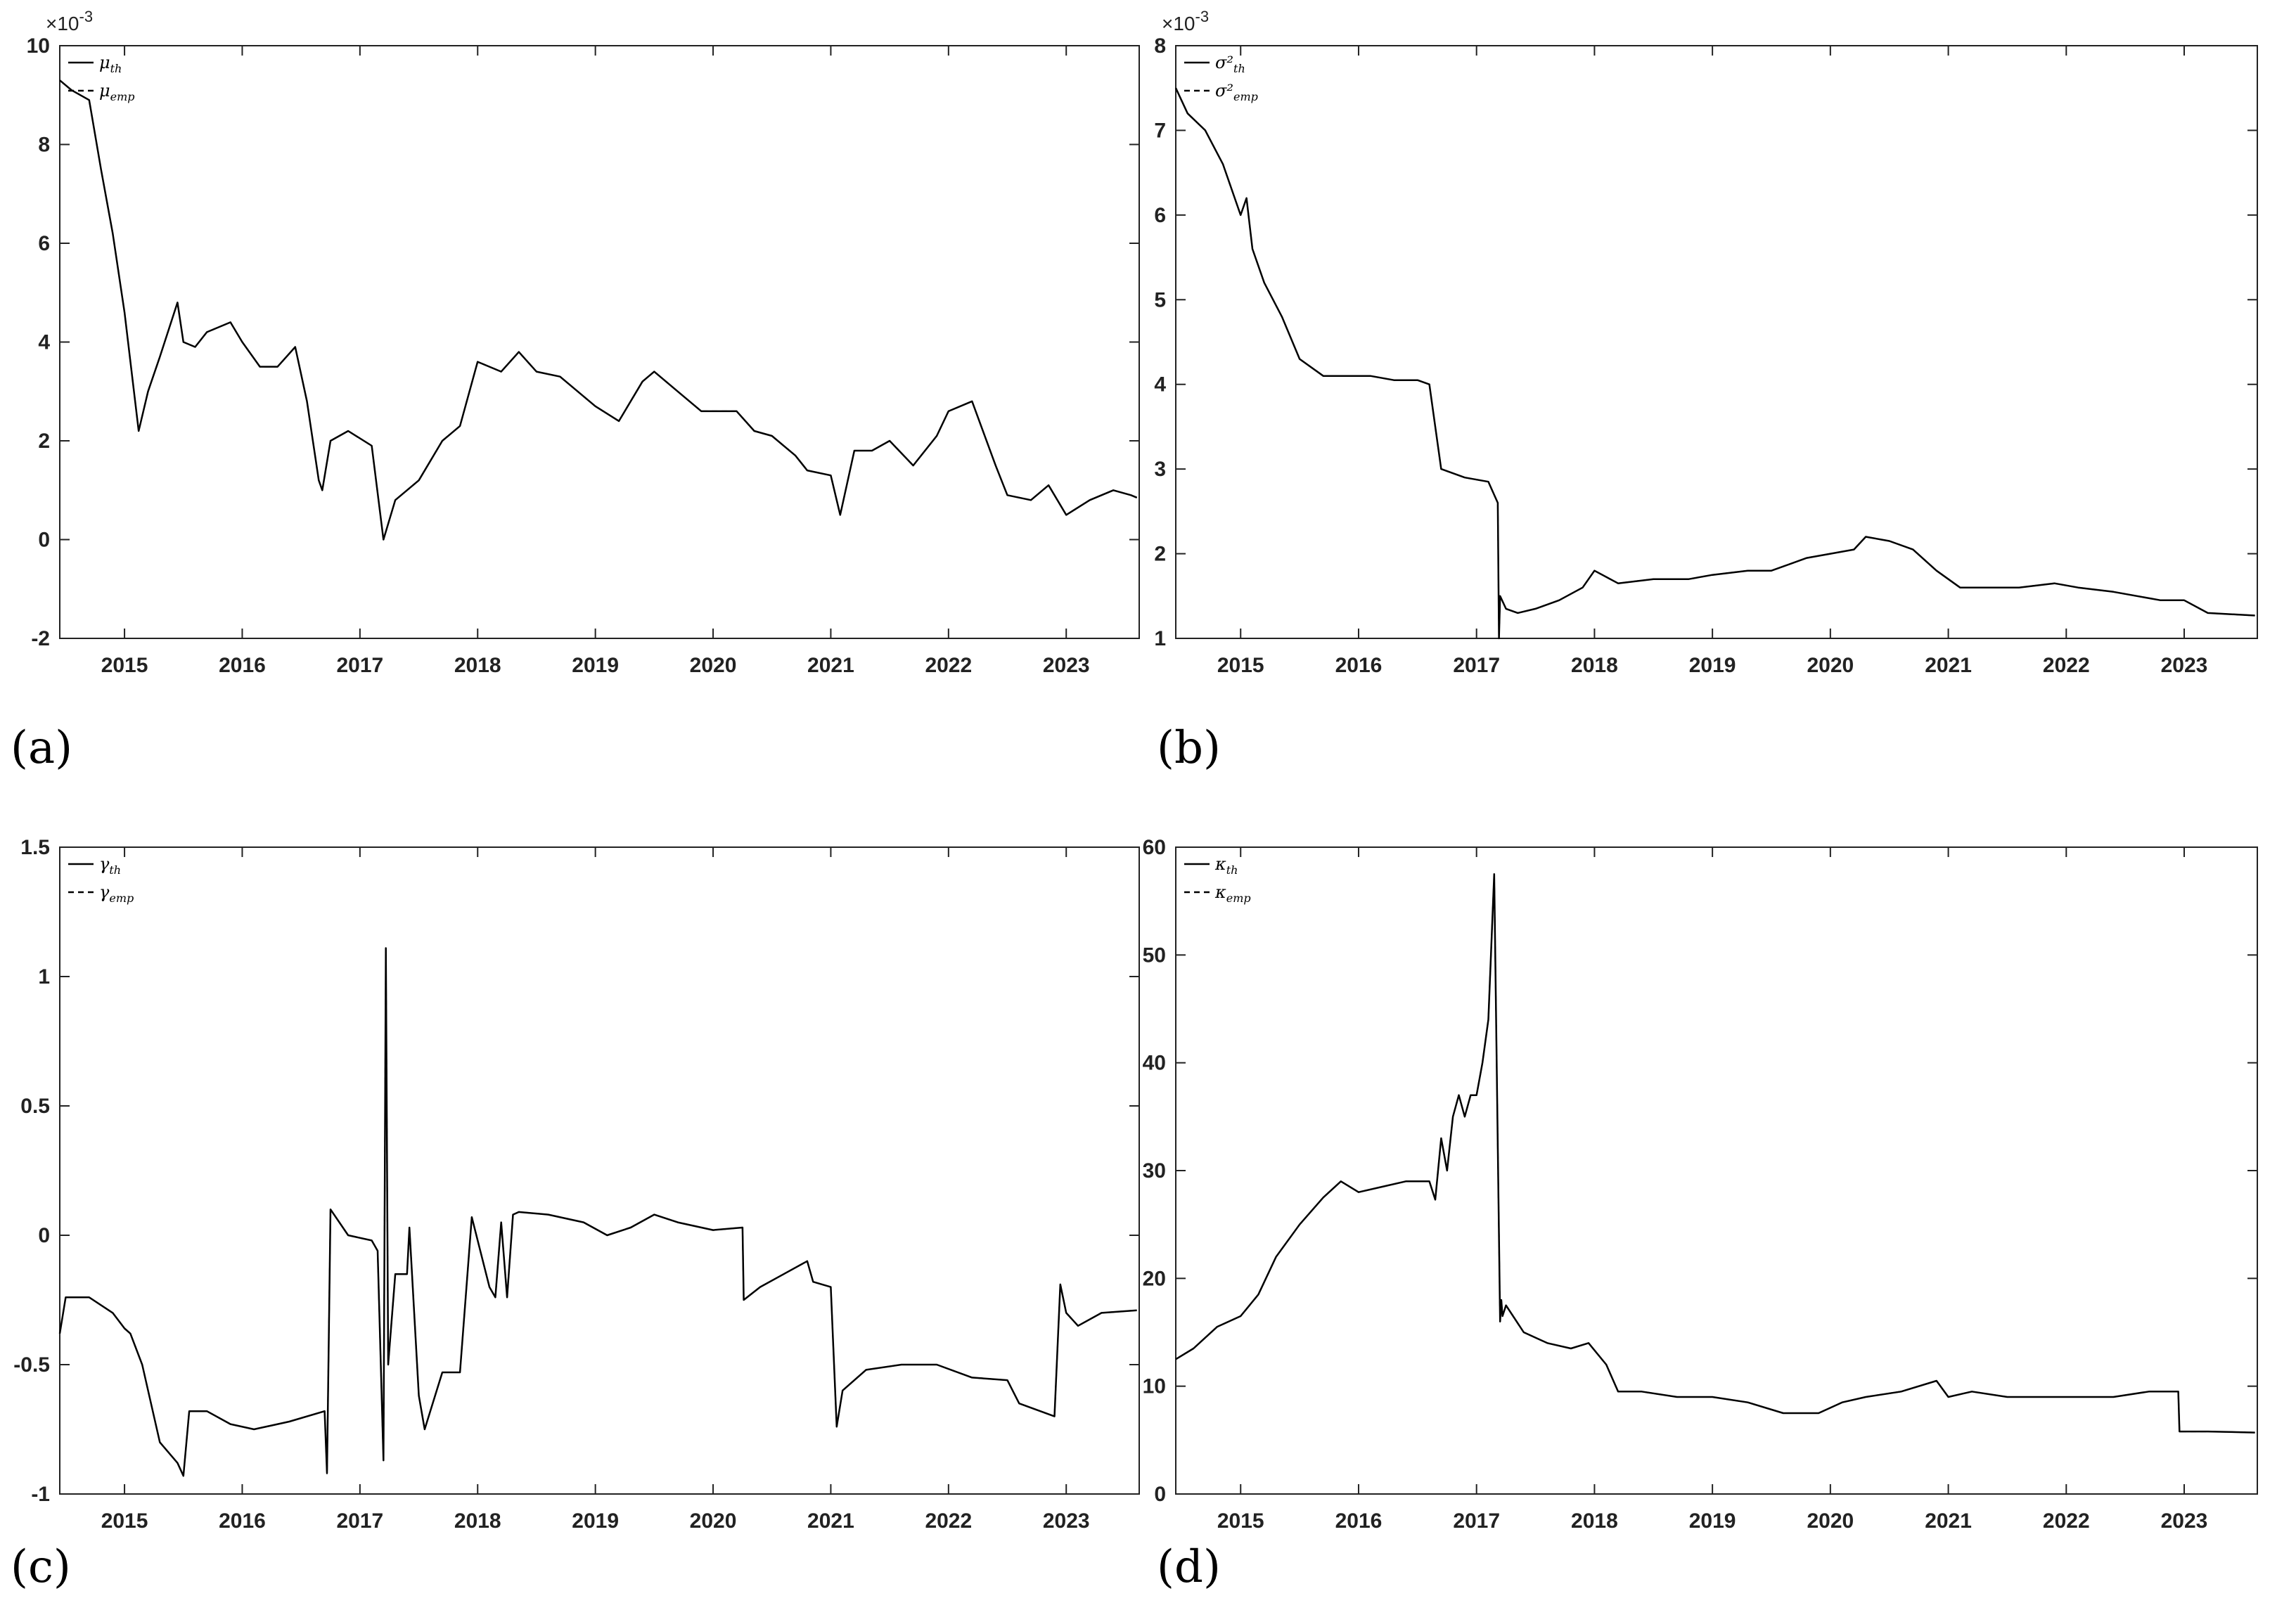 This screenshot has width=2296, height=1610. What do you see at coordinates (1154, 955) in the screenshot?
I see `y-tick-label: 50` at bounding box center [1154, 955].